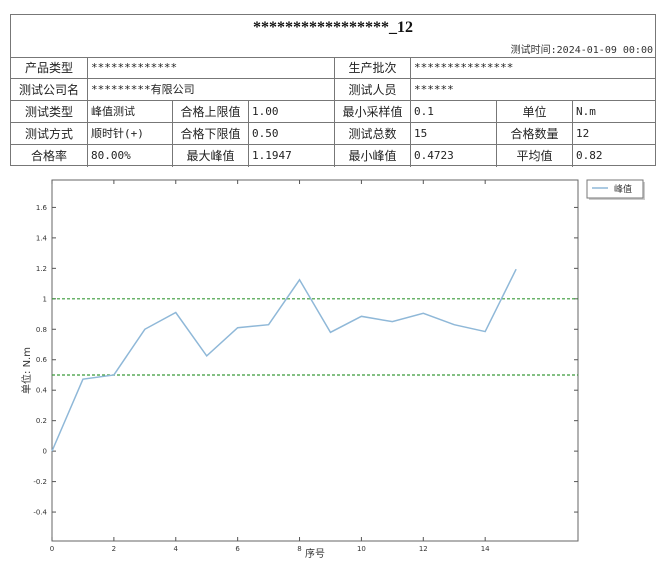 The height and width of the screenshot is (572, 666). I want to click on field-value: ***************, so click(533, 68).